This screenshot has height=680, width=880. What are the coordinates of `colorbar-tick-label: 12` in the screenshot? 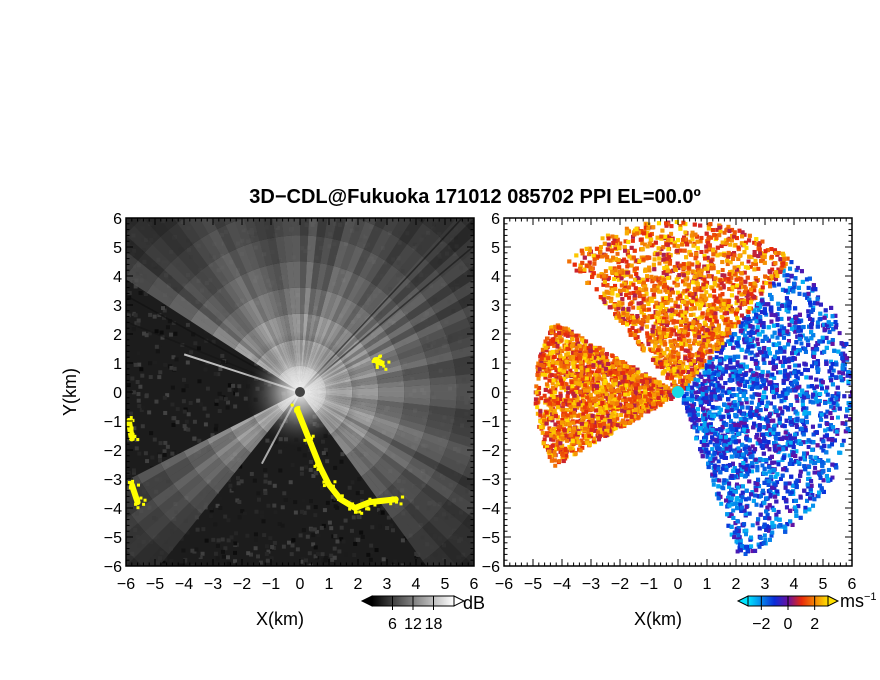 It's located at (413, 624).